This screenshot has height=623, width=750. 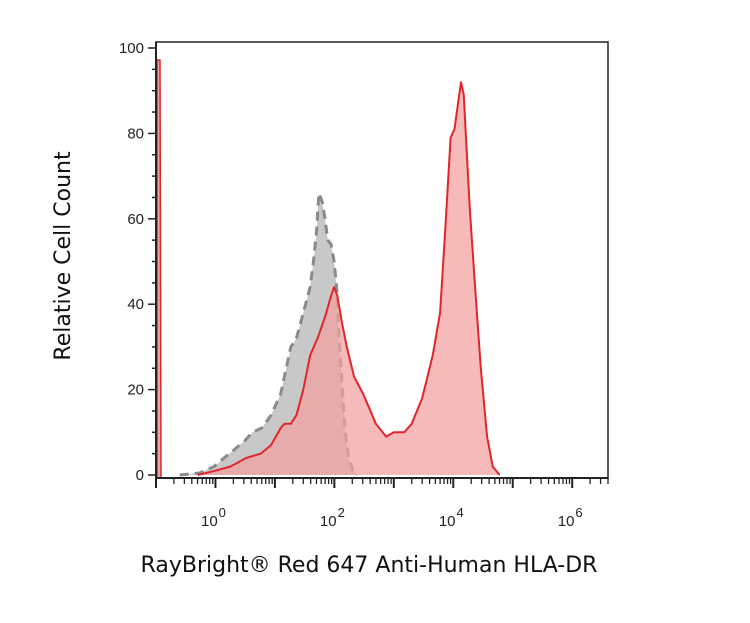 What do you see at coordinates (135, 133) in the screenshot?
I see `y-tick-label: 80` at bounding box center [135, 133].